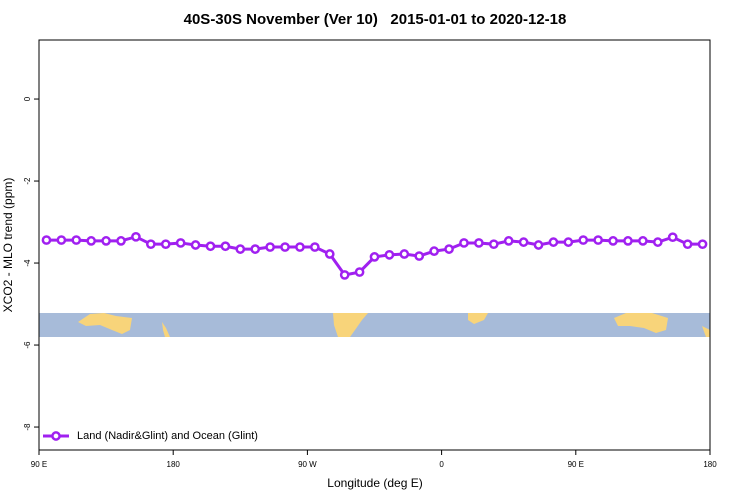  What do you see at coordinates (441, 464) in the screenshot?
I see `x-tick-label: 0` at bounding box center [441, 464].